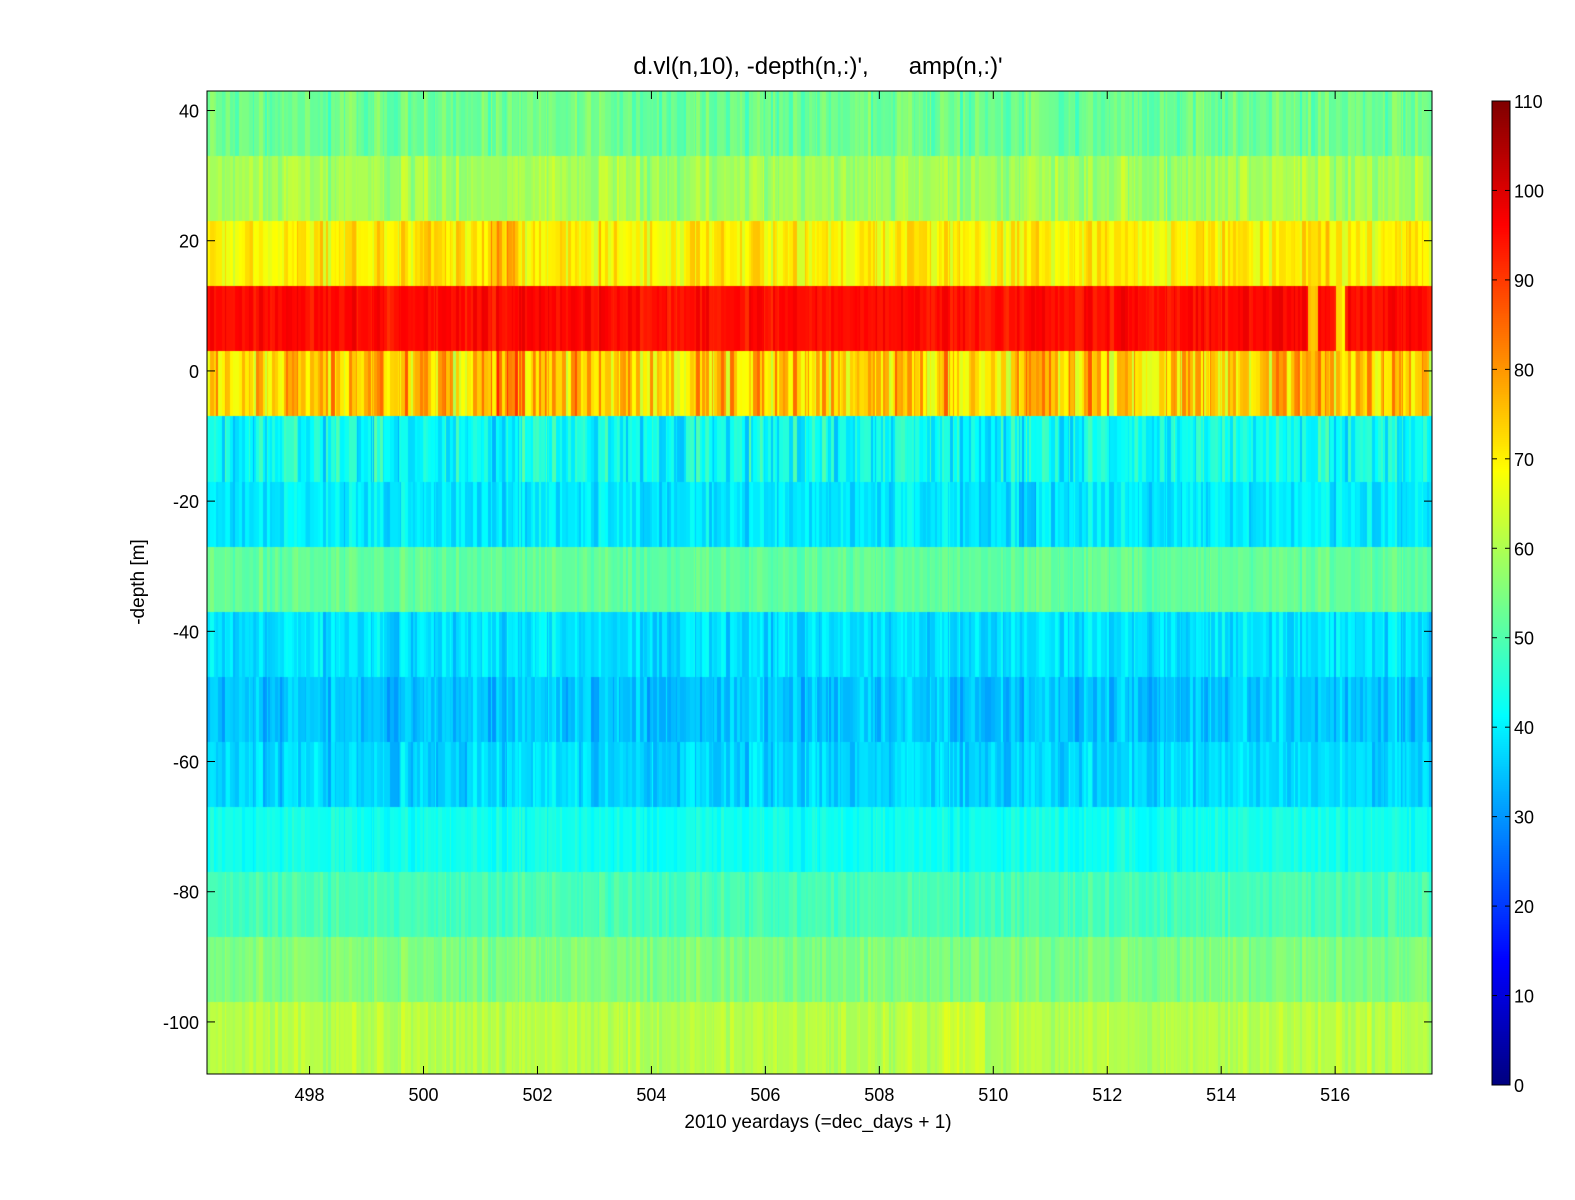 The width and height of the screenshot is (1575, 1200). I want to click on x-tick-label: 498, so click(310, 1095).